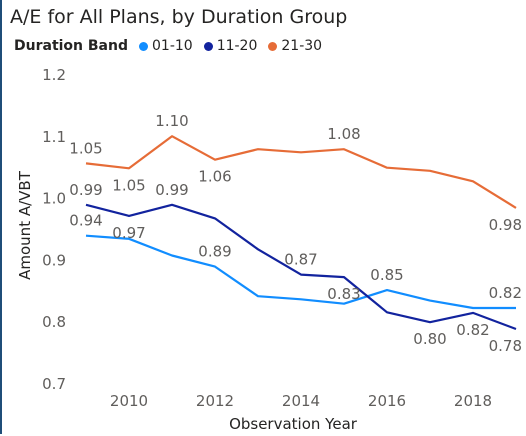 The image size is (526, 436). I want to click on data-label: 0.80, so click(429, 339).